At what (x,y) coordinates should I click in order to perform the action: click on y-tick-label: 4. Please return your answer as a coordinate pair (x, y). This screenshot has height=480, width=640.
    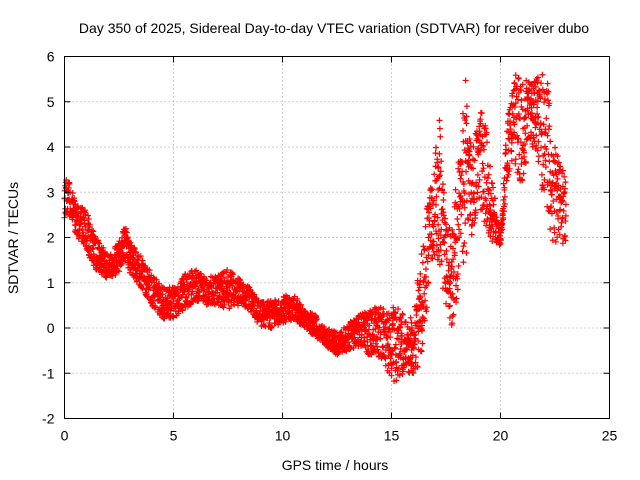
    Looking at the image, I should click on (51, 147).